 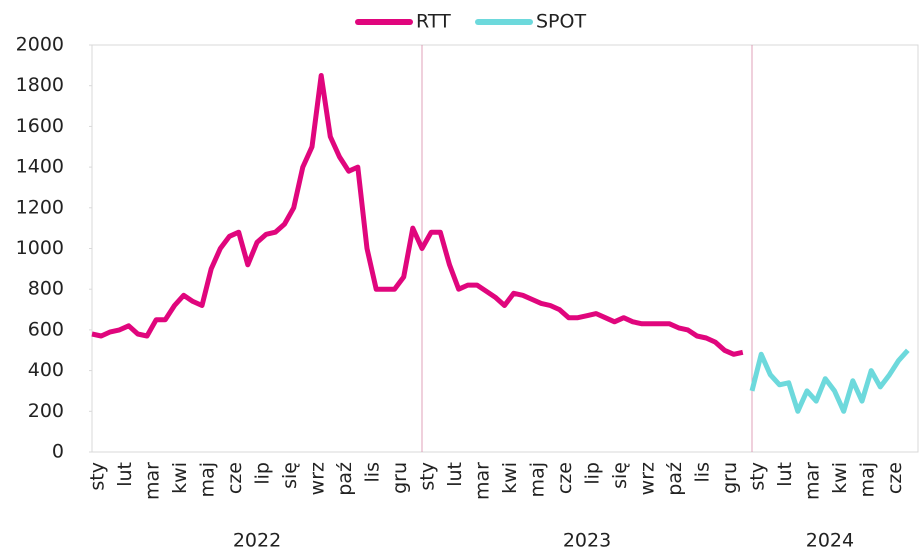 What do you see at coordinates (40, 248) in the screenshot?
I see `y-tick-label: 1000` at bounding box center [40, 248].